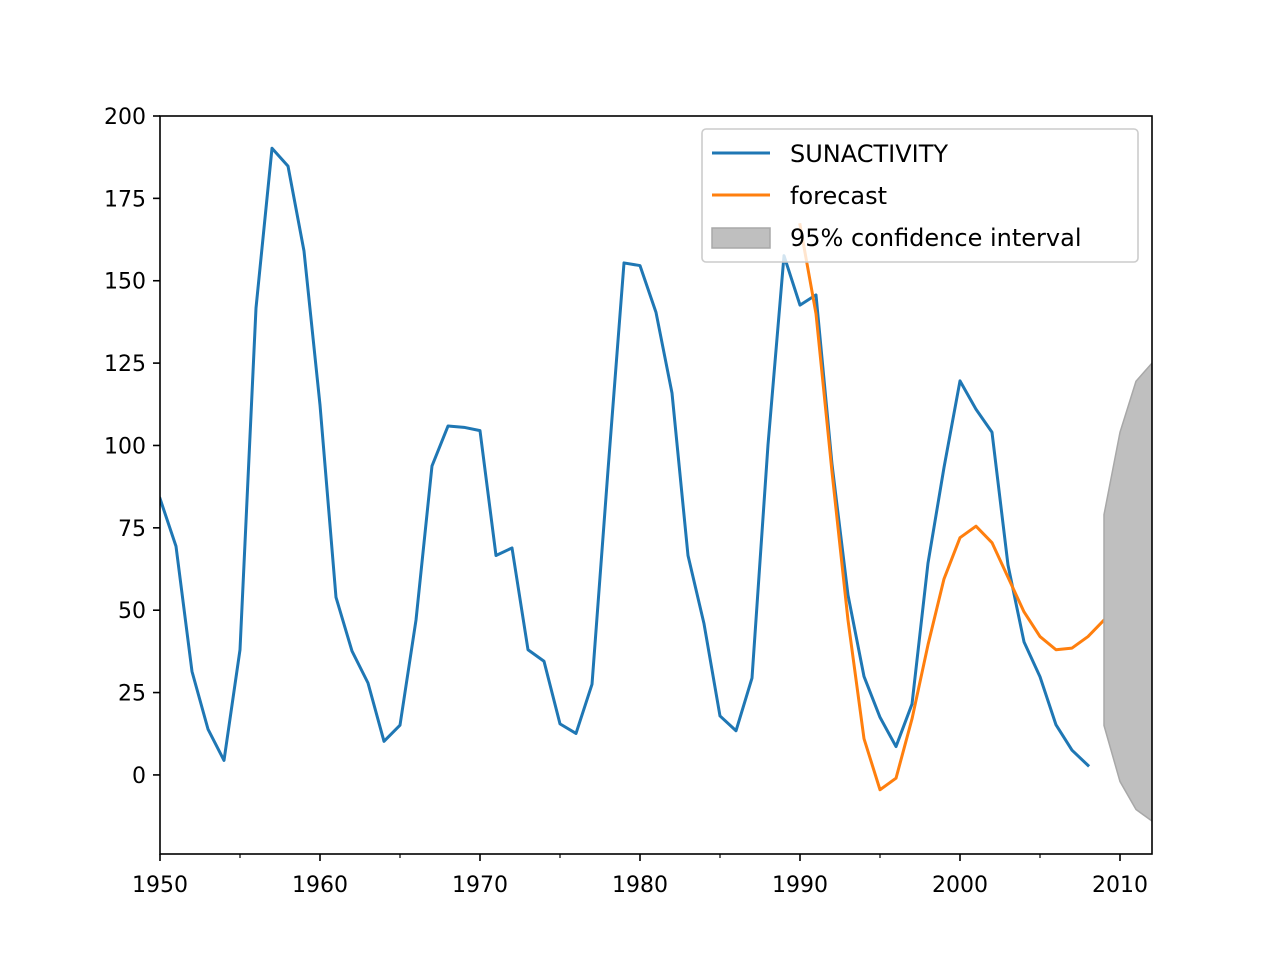  What do you see at coordinates (640, 885) in the screenshot?
I see `x-tick-label: 1980` at bounding box center [640, 885].